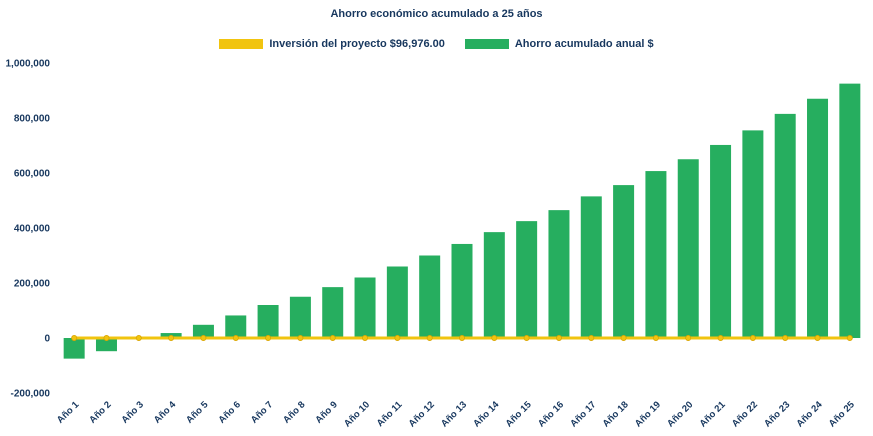 The width and height of the screenshot is (873, 436). I want to click on x-axis-label: Año 6, so click(229, 412).